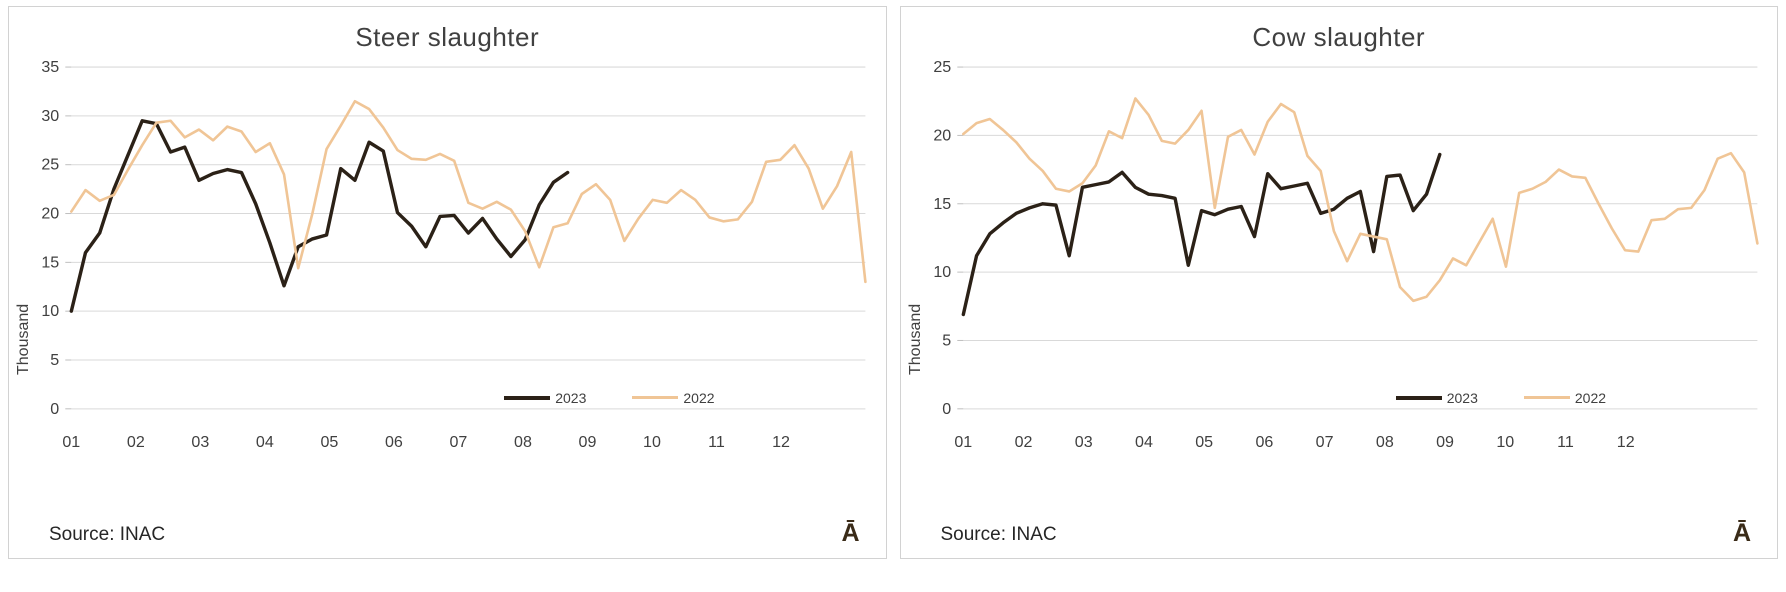 This screenshot has height=592, width=1786. I want to click on y-tick-label: 35, so click(50, 67).